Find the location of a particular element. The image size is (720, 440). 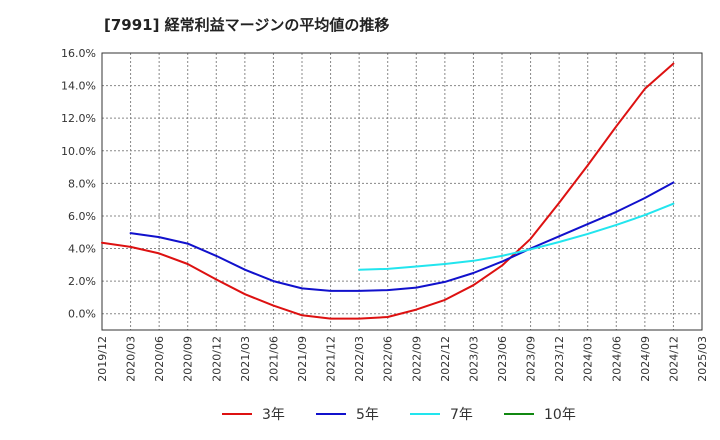

x-tick-label: 2024/12 is located at coordinates (673, 359).